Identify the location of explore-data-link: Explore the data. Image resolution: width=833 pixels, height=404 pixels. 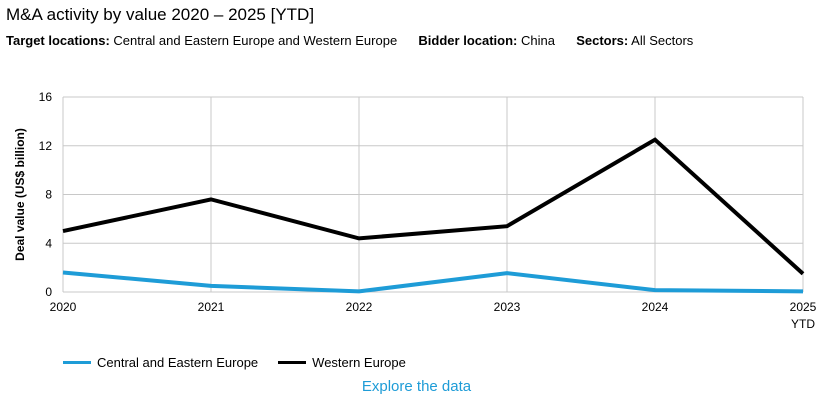
(416, 386).